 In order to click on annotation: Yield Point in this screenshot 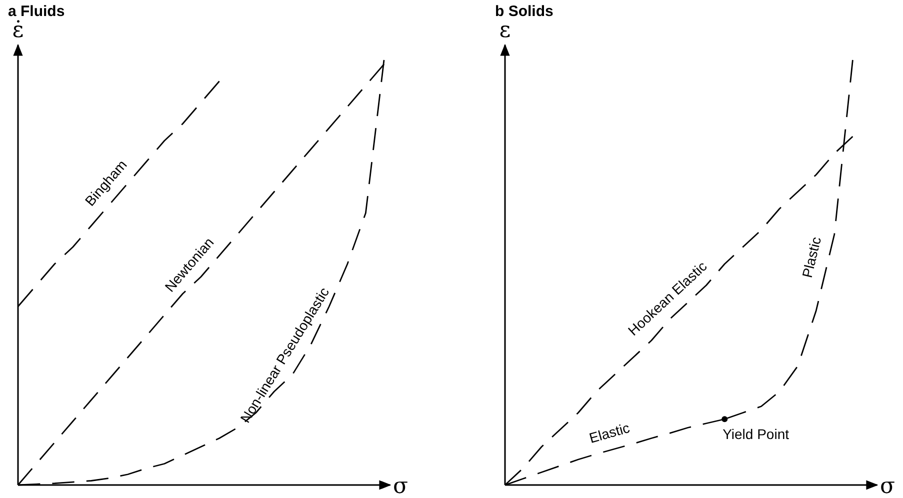, I will do `click(756, 434)`.